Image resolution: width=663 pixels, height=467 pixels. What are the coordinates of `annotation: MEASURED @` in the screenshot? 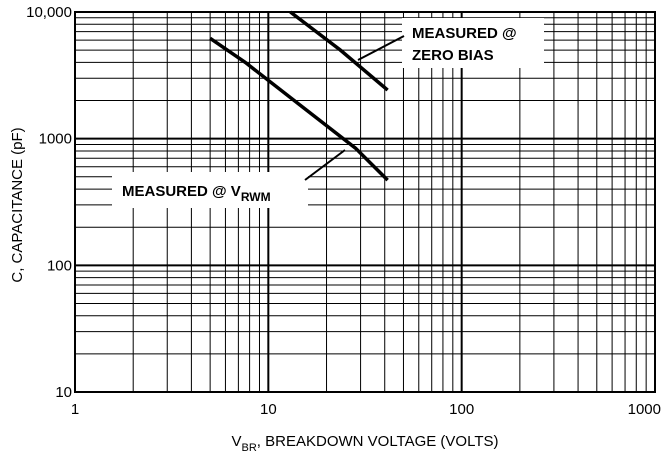 It's located at (464, 33).